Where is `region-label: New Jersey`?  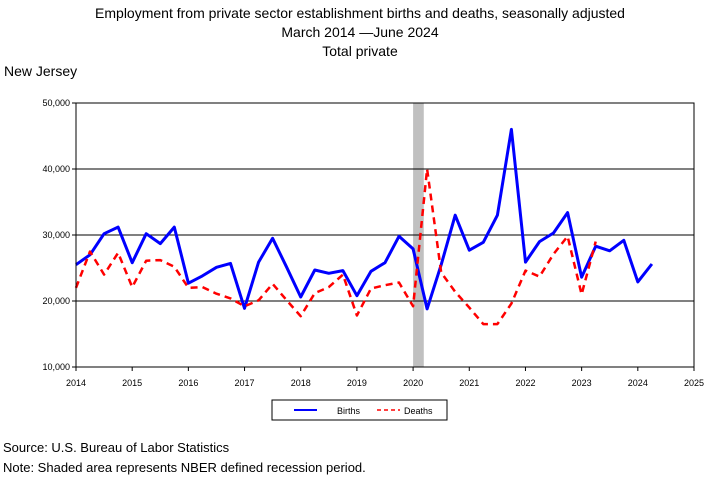
region-label: New Jersey is located at coordinates (41, 71).